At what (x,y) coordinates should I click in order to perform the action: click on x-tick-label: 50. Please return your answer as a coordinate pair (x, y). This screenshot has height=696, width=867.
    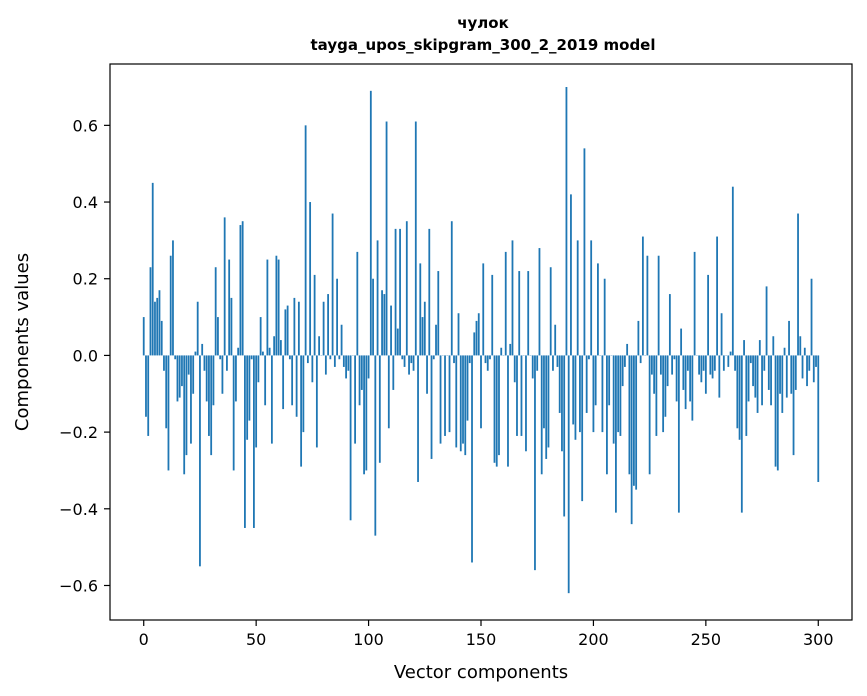
    Looking at the image, I should click on (256, 639).